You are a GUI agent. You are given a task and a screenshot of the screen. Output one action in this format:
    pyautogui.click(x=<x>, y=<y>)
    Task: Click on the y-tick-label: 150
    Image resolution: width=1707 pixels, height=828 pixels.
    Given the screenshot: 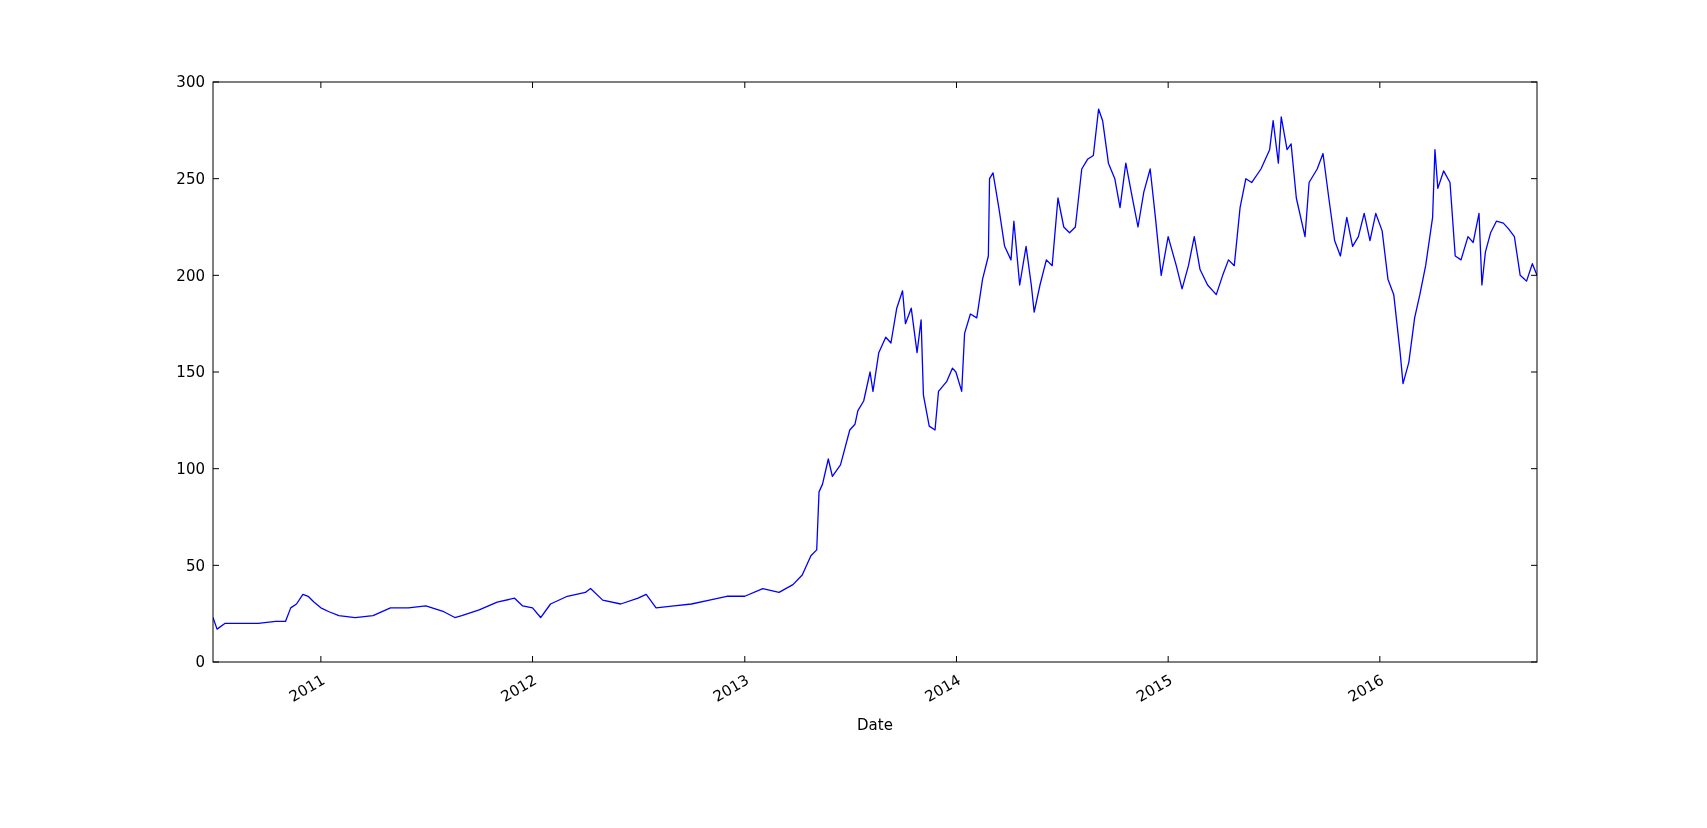 What is the action you would take?
    pyautogui.click(x=190, y=372)
    